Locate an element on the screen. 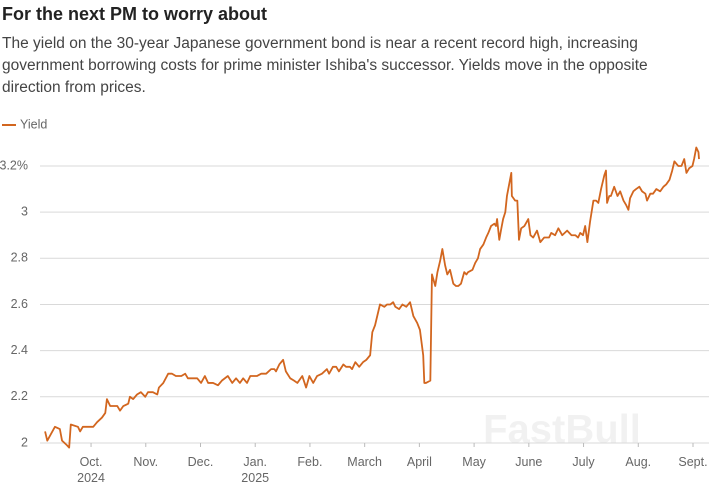 The image size is (709, 493). x-tick-label: March is located at coordinates (365, 462).